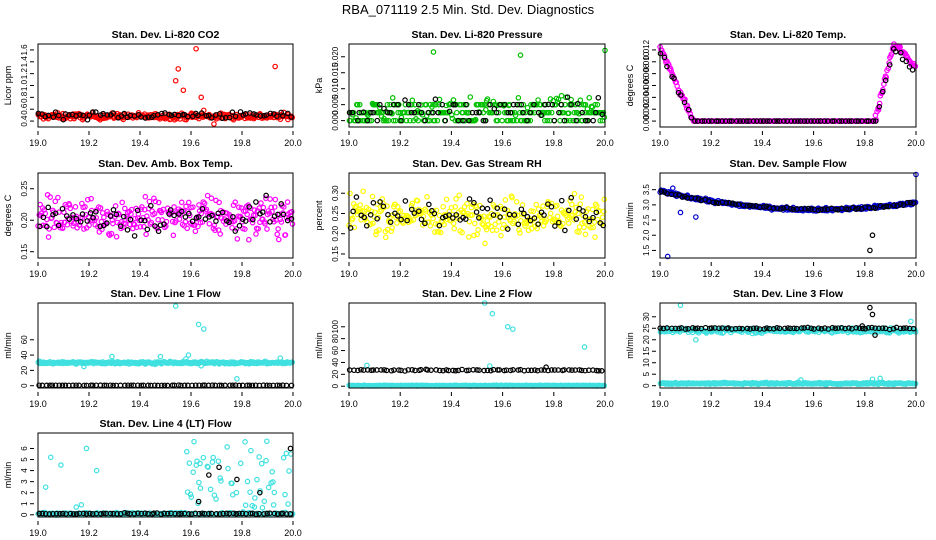 The height and width of the screenshot is (540, 936). I want to click on y-tick-label: 1.0, so click(24, 85).